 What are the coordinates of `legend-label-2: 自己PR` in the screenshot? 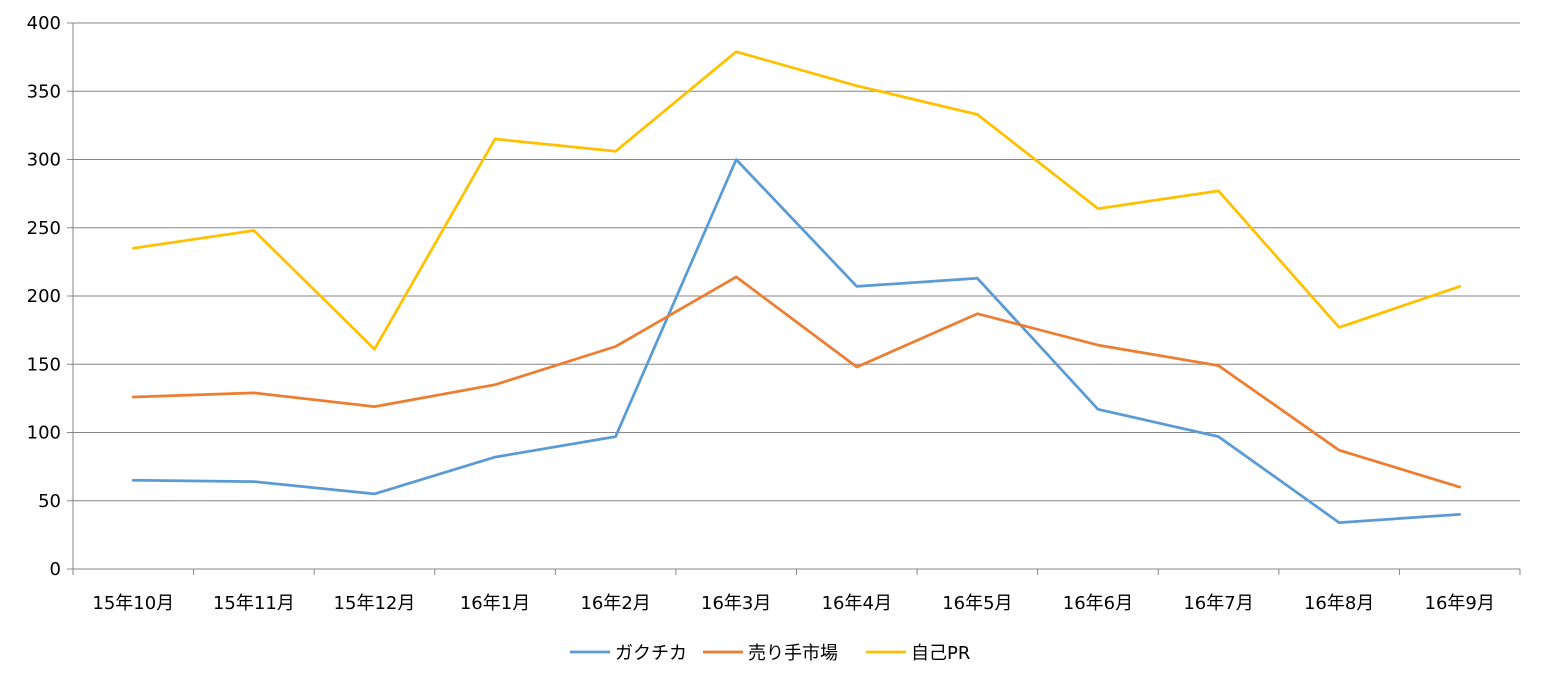 It's located at (940, 653).